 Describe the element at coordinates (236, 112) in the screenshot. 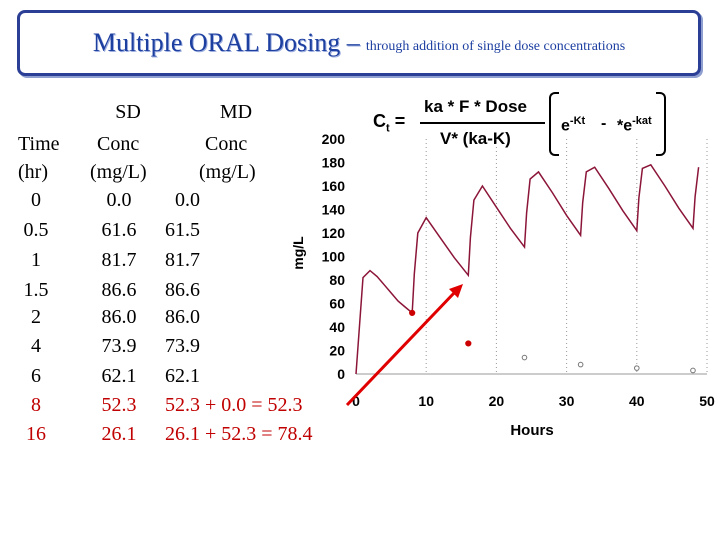

I see `md-header-1: MD` at that location.